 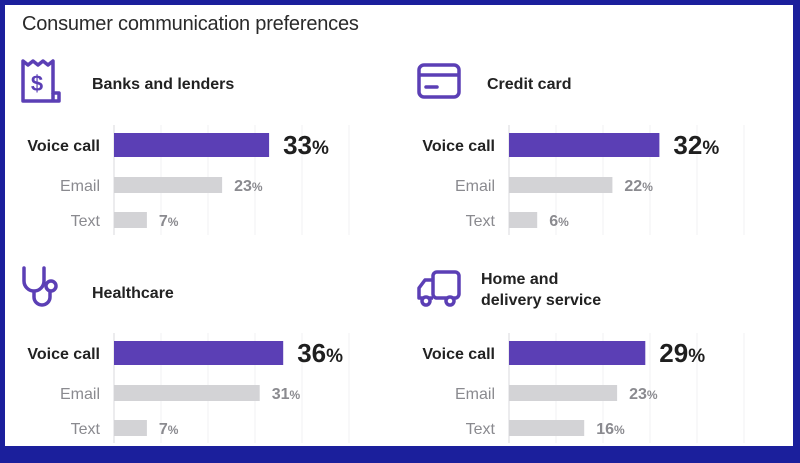 I want to click on bar-chart: Voice call 33% Email 23% Text 7%, so click(x=188, y=180).